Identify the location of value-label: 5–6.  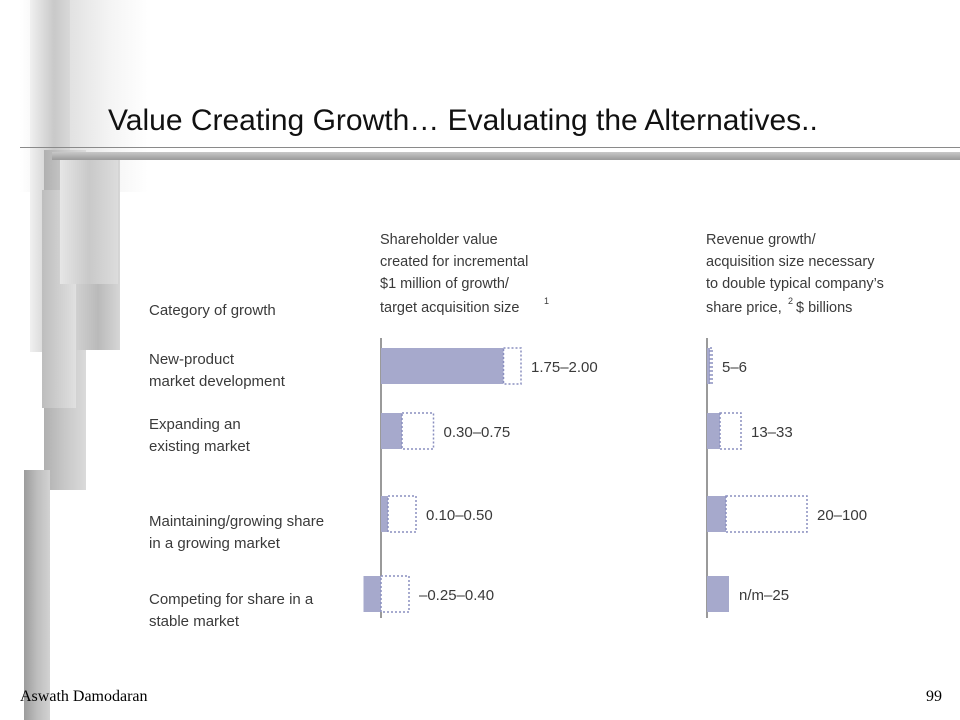
(734, 367).